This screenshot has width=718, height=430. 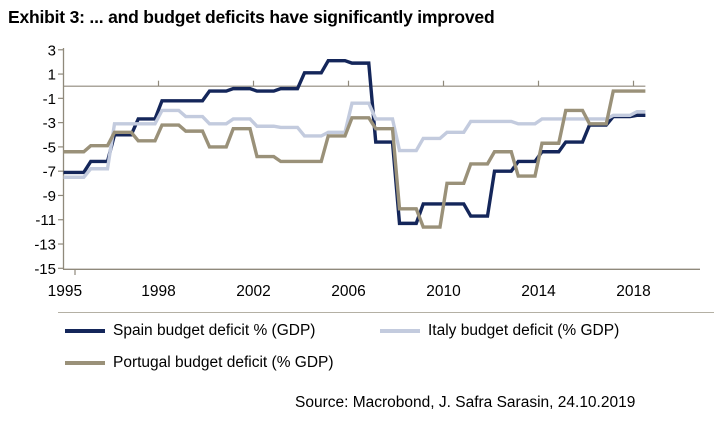 What do you see at coordinates (49, 172) in the screenshot?
I see `y-axis-label--7: -7` at bounding box center [49, 172].